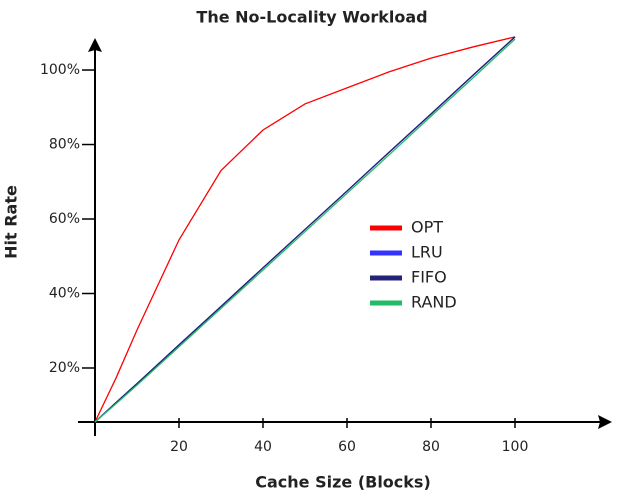  What do you see at coordinates (347, 447) in the screenshot?
I see `x-tick-label: 60` at bounding box center [347, 447].